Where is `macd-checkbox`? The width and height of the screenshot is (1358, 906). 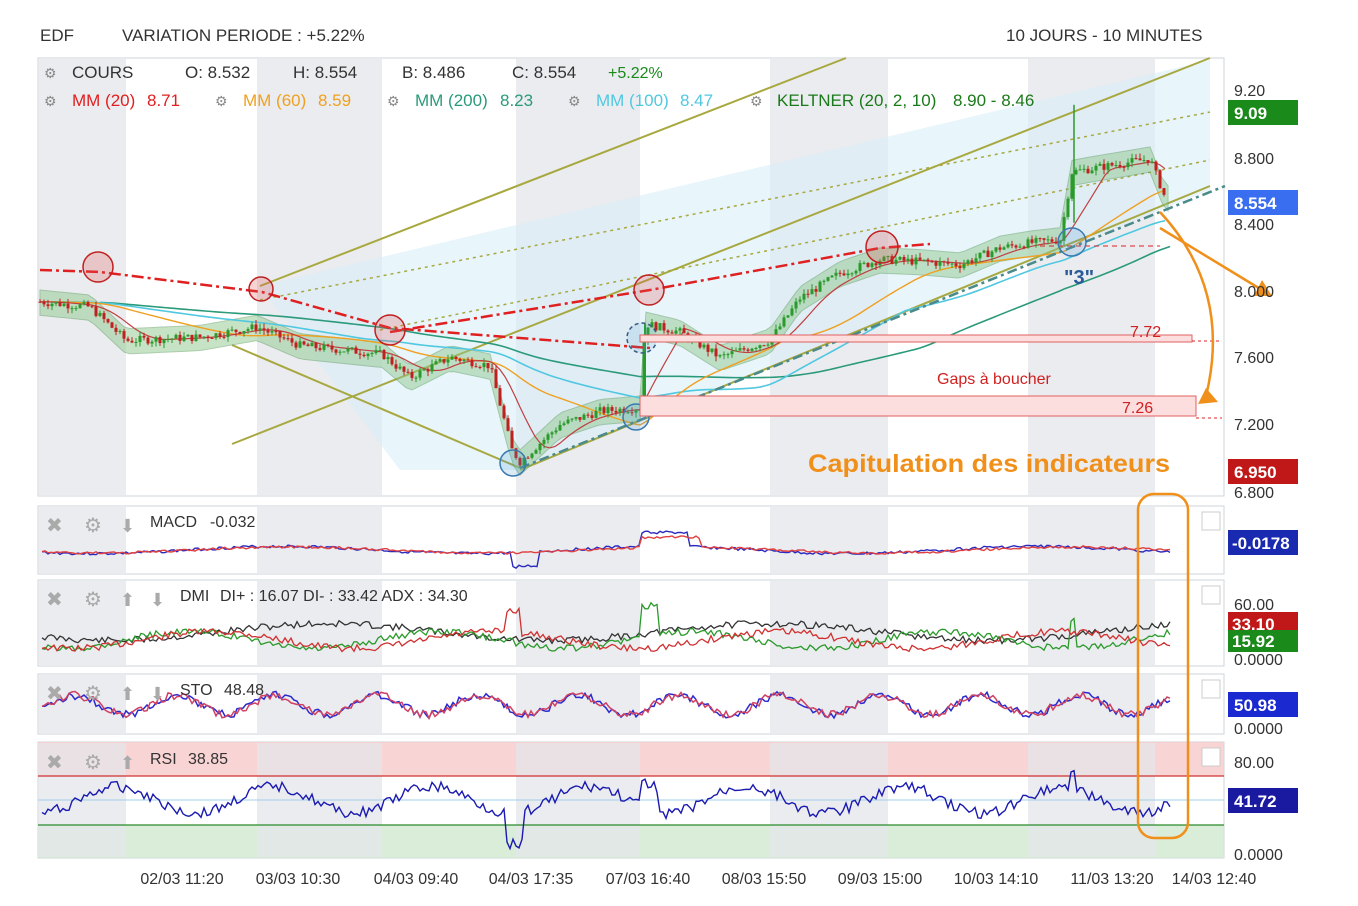 macd-checkbox is located at coordinates (1211, 521).